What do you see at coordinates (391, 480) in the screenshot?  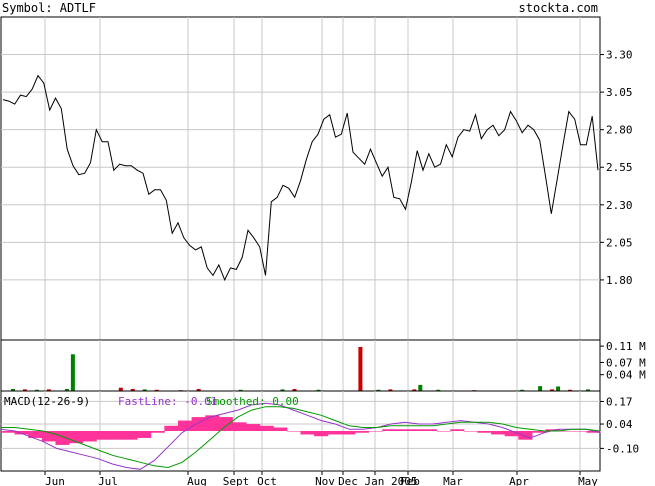 I see `x-axis-label: Jan 2005` at bounding box center [391, 480].